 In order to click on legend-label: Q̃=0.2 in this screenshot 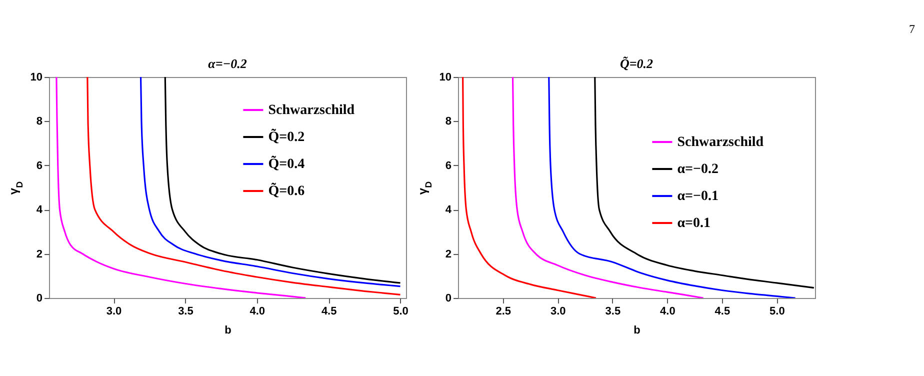, I will do `click(286, 136)`.